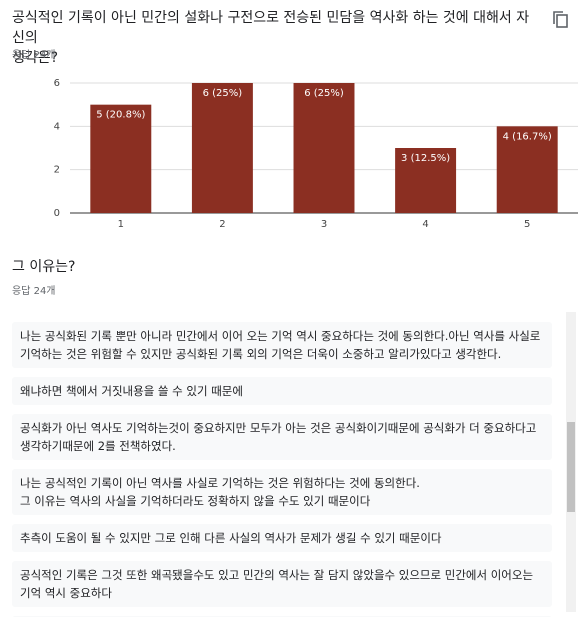  Describe the element at coordinates (571, 467) in the screenshot. I see `scroll-thumb` at that location.